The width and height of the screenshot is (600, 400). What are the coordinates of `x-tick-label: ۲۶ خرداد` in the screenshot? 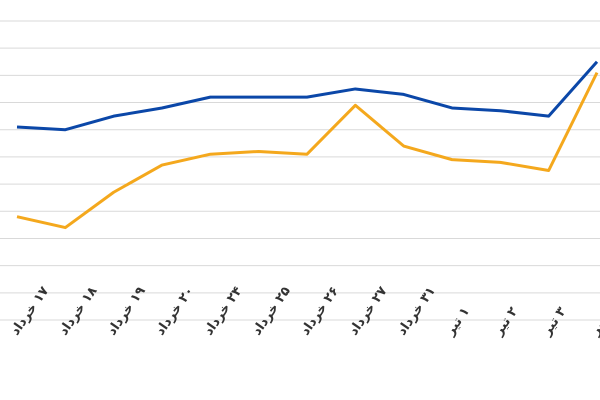 It's located at (320, 311).